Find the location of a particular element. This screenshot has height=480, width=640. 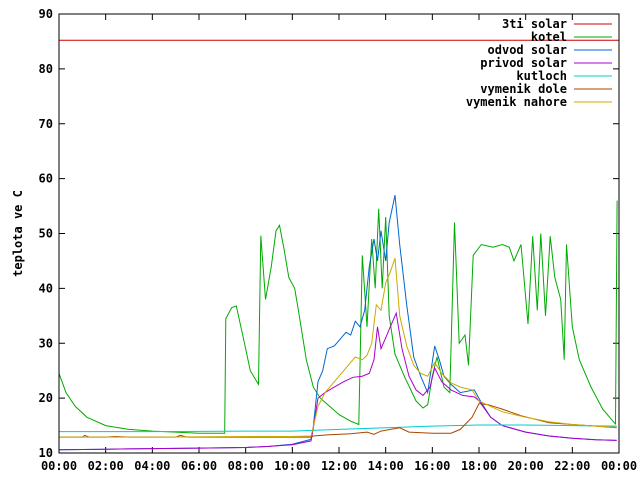

y-axis-label: teplota ve C is located at coordinates (18, 233).